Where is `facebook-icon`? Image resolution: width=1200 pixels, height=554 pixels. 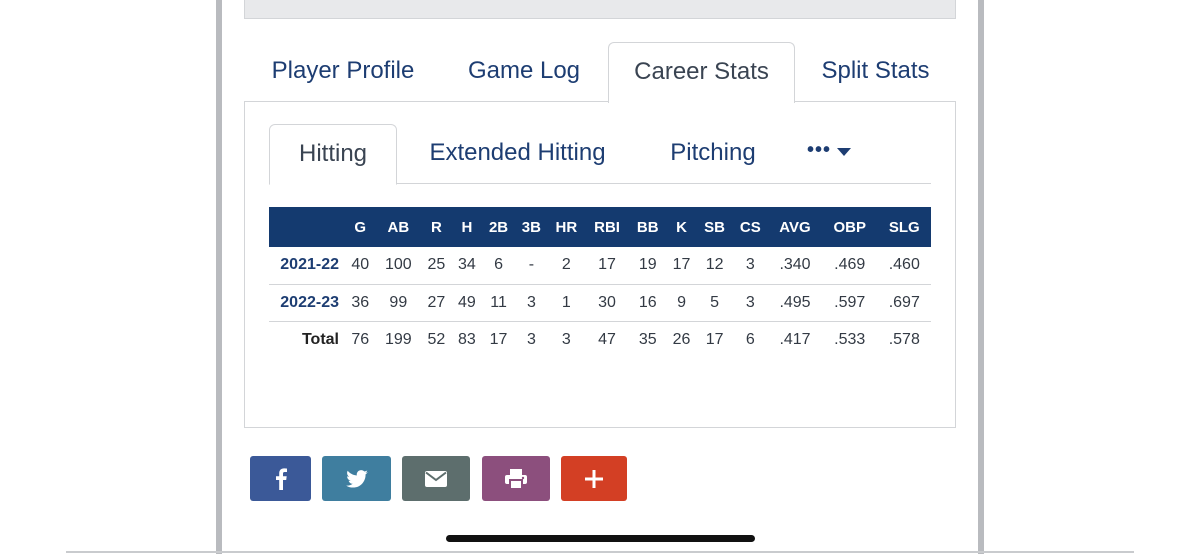
facebook-icon is located at coordinates (281, 478).